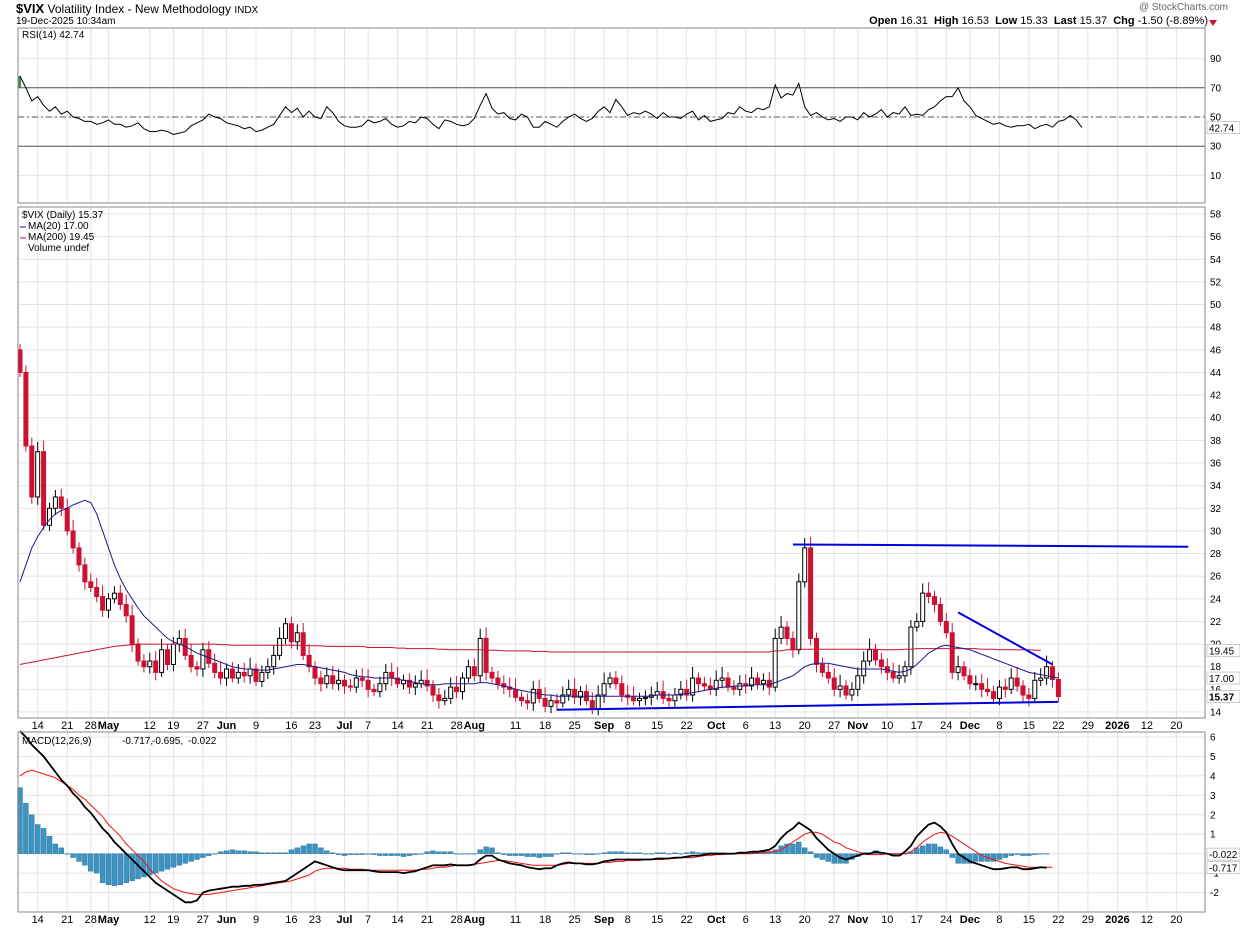  Describe the element at coordinates (1216, 373) in the screenshot. I see `price-tick-label: 44` at that location.